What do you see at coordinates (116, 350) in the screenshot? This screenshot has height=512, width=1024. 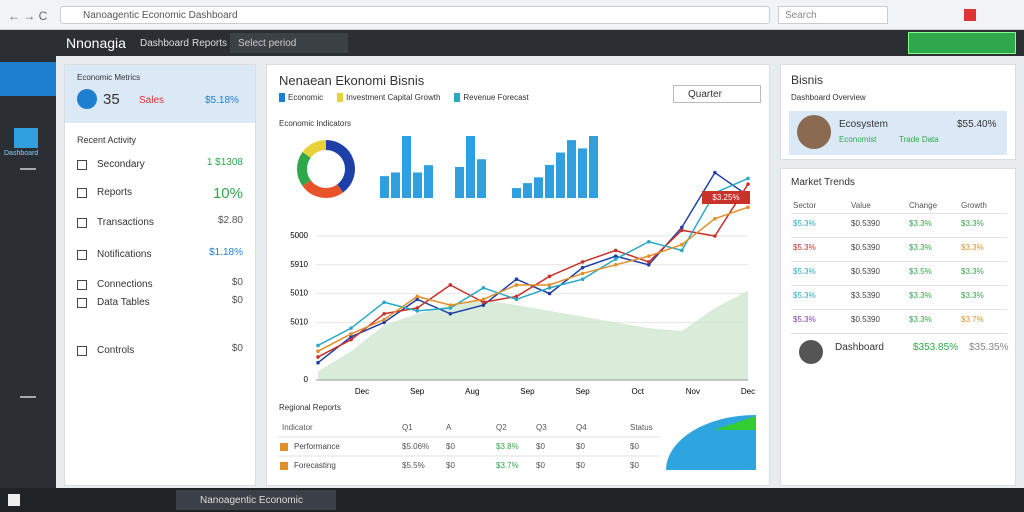 I see `list-label: Controls` at bounding box center [116, 350].